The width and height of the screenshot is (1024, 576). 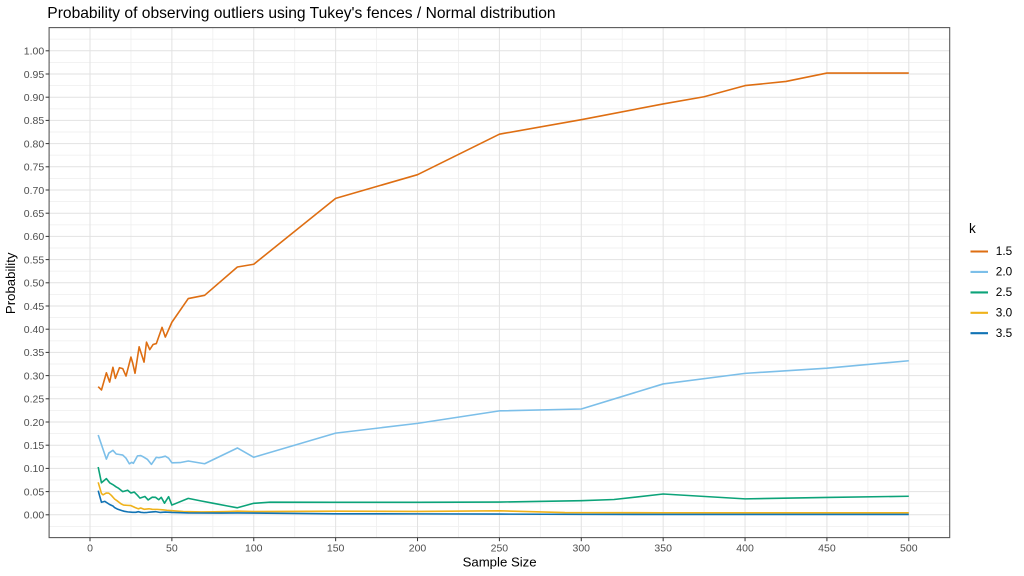 What do you see at coordinates (34, 214) in the screenshot?
I see `svg-text: 0.65` at bounding box center [34, 214].